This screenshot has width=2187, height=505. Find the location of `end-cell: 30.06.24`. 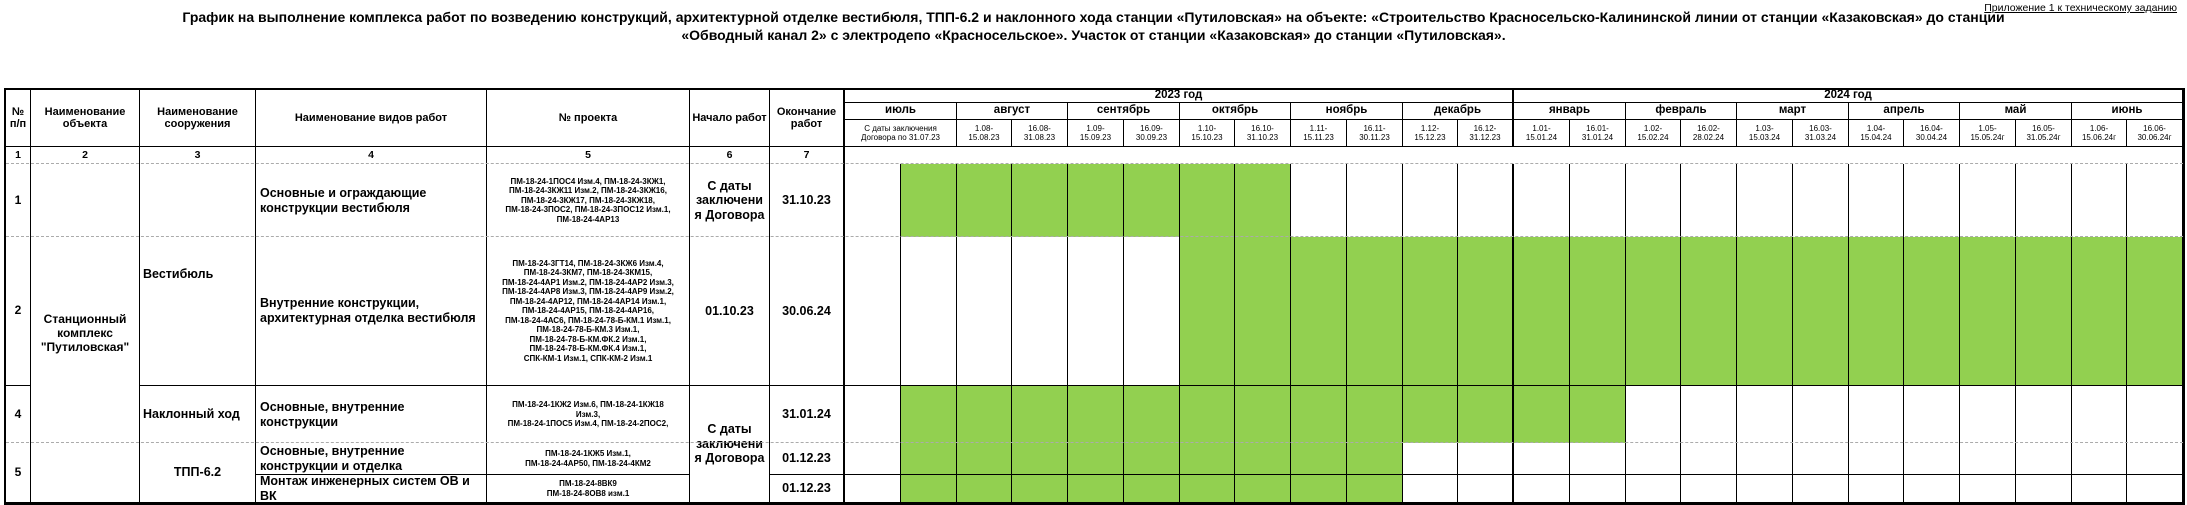

end-cell: 30.06.24 is located at coordinates (807, 311).